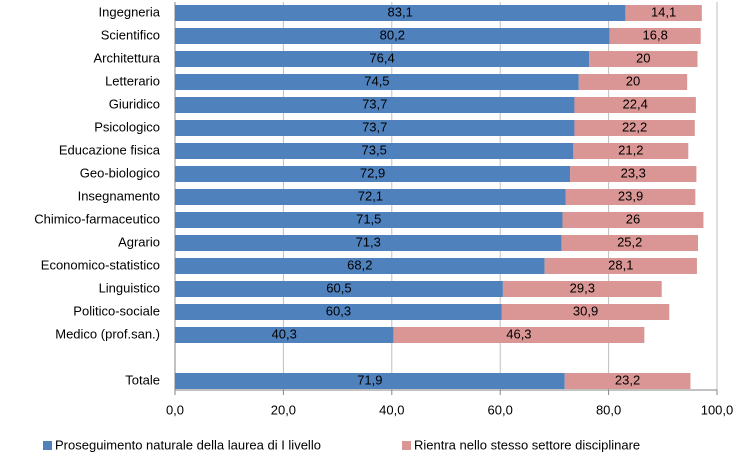  What do you see at coordinates (120, 172) in the screenshot?
I see `y-tick-label: Geo-biologico` at bounding box center [120, 172].